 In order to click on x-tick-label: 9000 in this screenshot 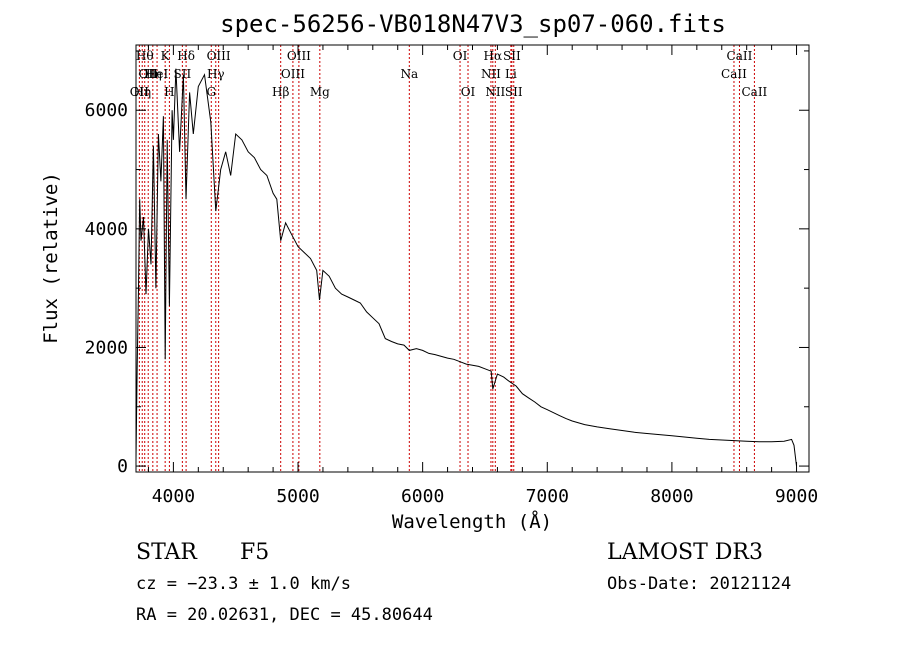, I will do `click(796, 496)`.